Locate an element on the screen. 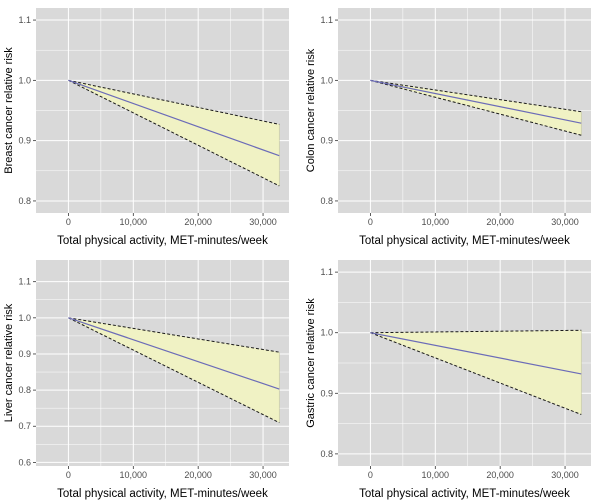  y-axis-label: Breast cancer relative risk is located at coordinates (9, 110).